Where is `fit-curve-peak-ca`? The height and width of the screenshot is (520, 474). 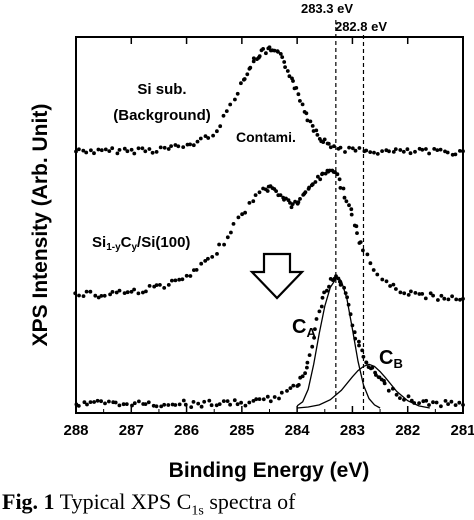 fit-curve-peak-ca is located at coordinates (338, 343).